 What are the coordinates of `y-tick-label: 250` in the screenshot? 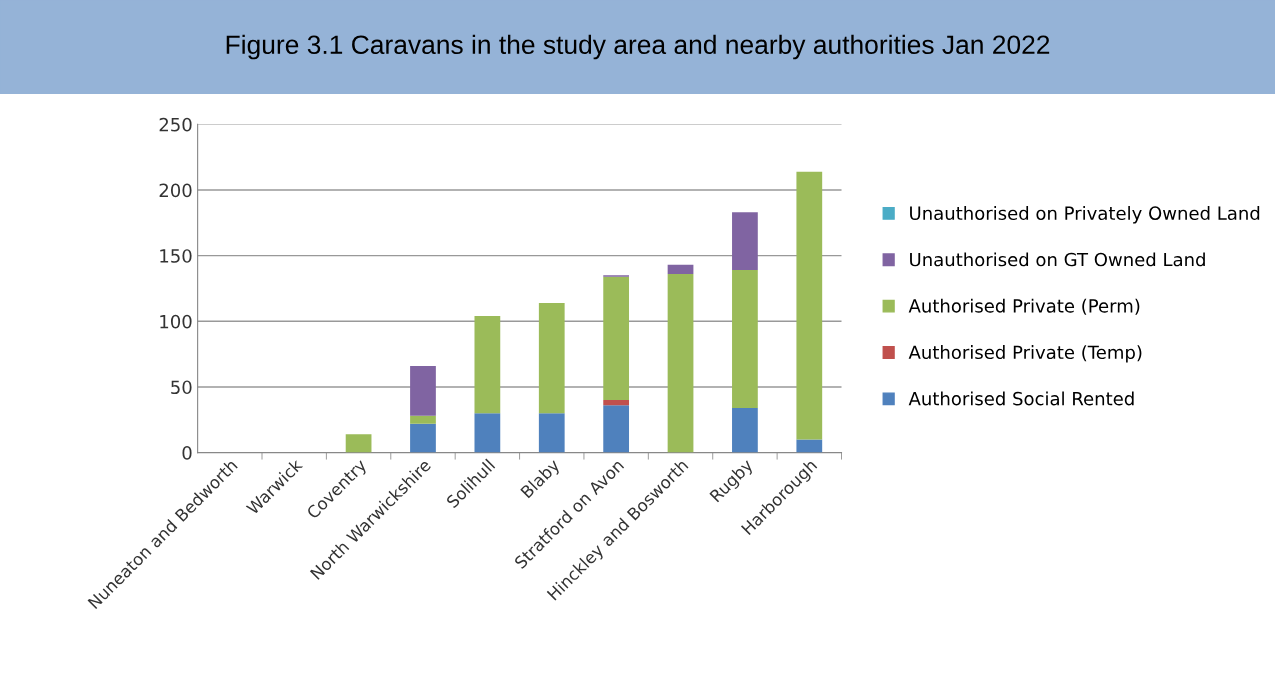 It's located at (175, 124).